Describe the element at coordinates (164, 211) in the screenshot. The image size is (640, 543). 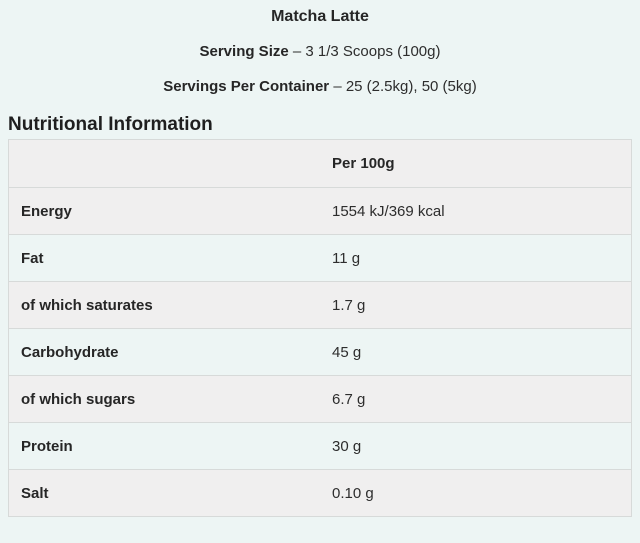
I see `row-label: Energy` at that location.